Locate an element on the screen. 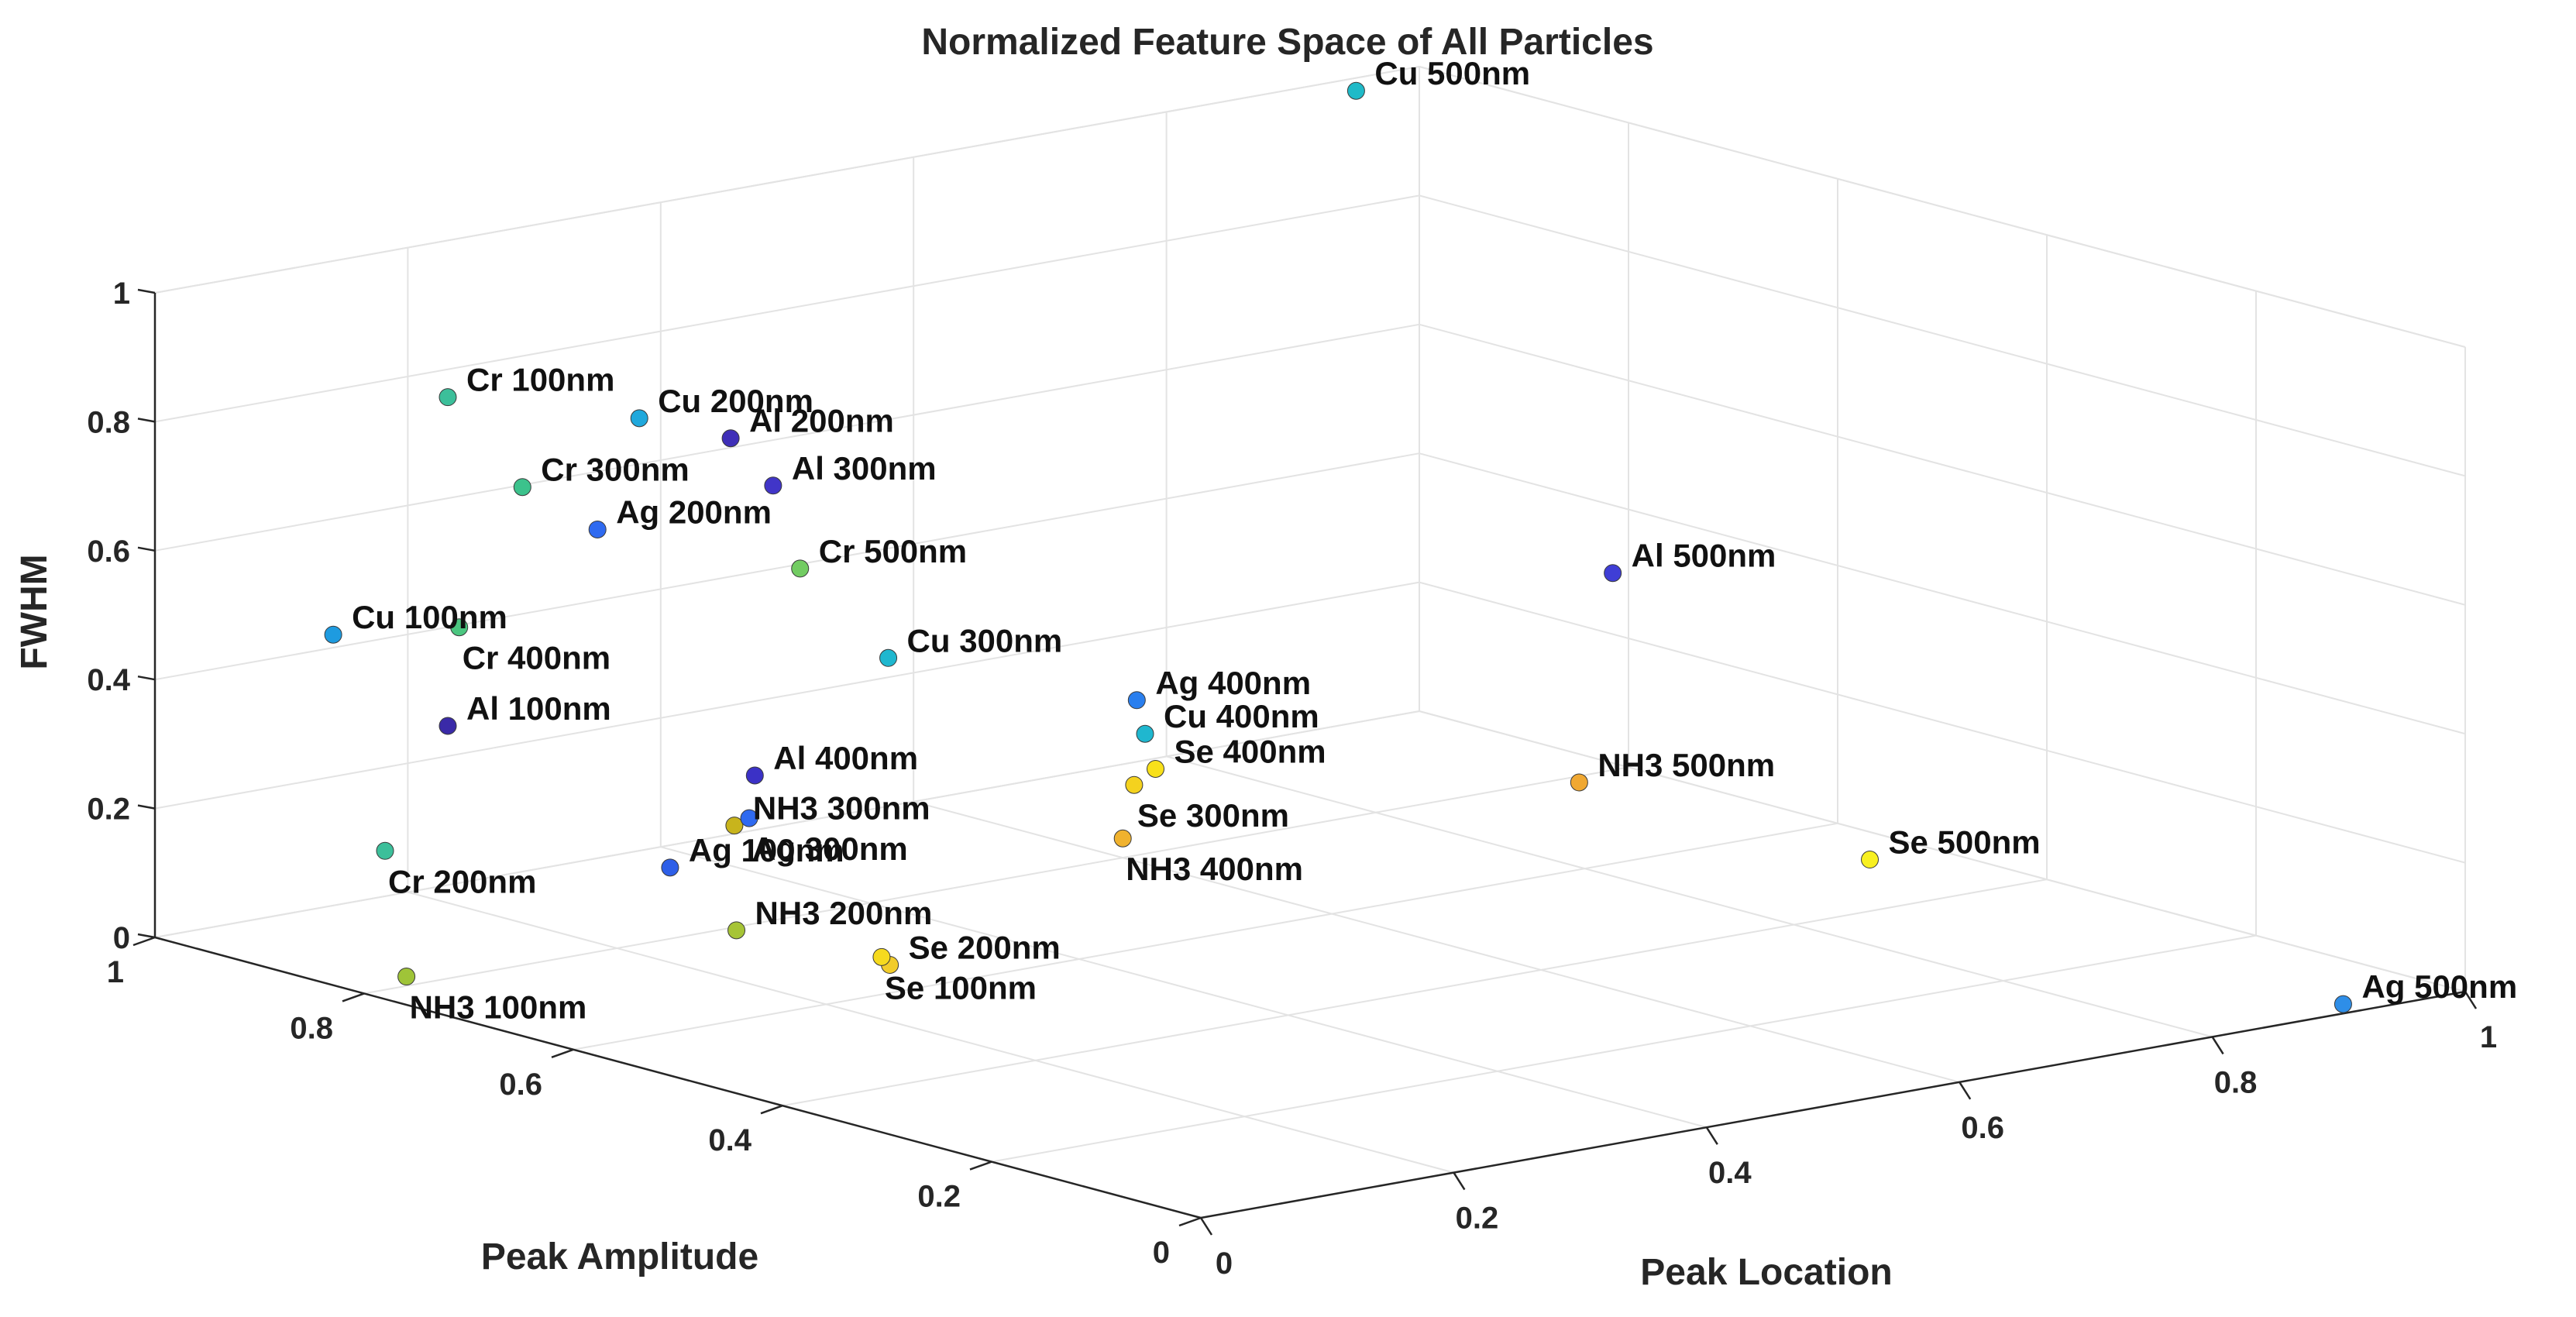 This screenshot has height=1317, width=2576. y-axis-label: Peak Amplitude is located at coordinates (619, 1256).